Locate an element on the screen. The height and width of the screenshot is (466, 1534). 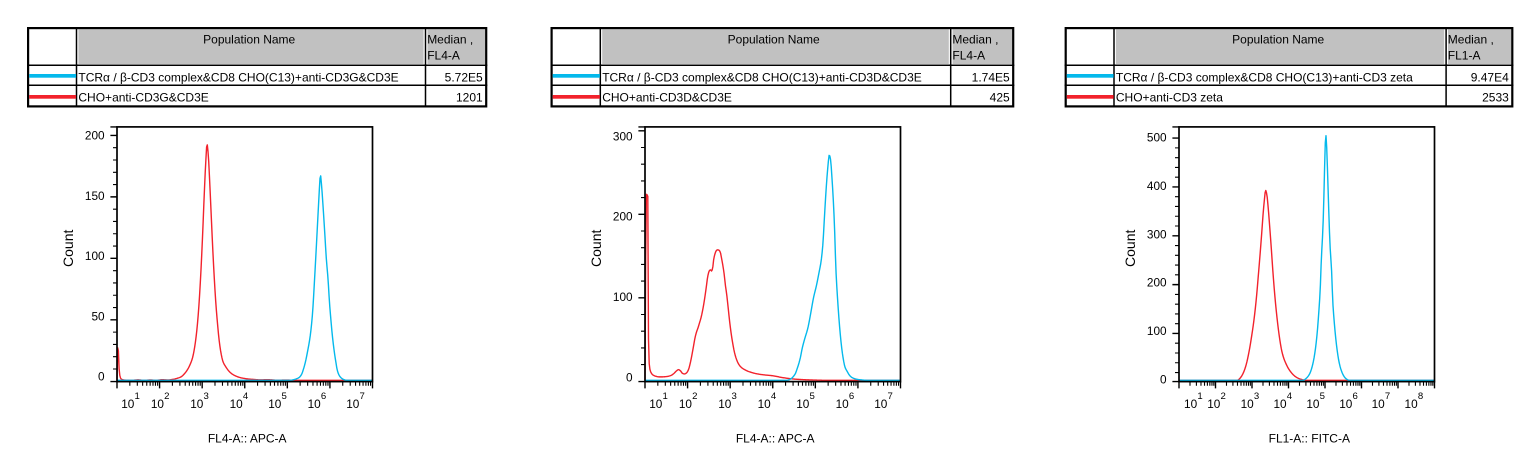
svg-text: CHO+anti-CD3G&CD3E is located at coordinates (143, 98).